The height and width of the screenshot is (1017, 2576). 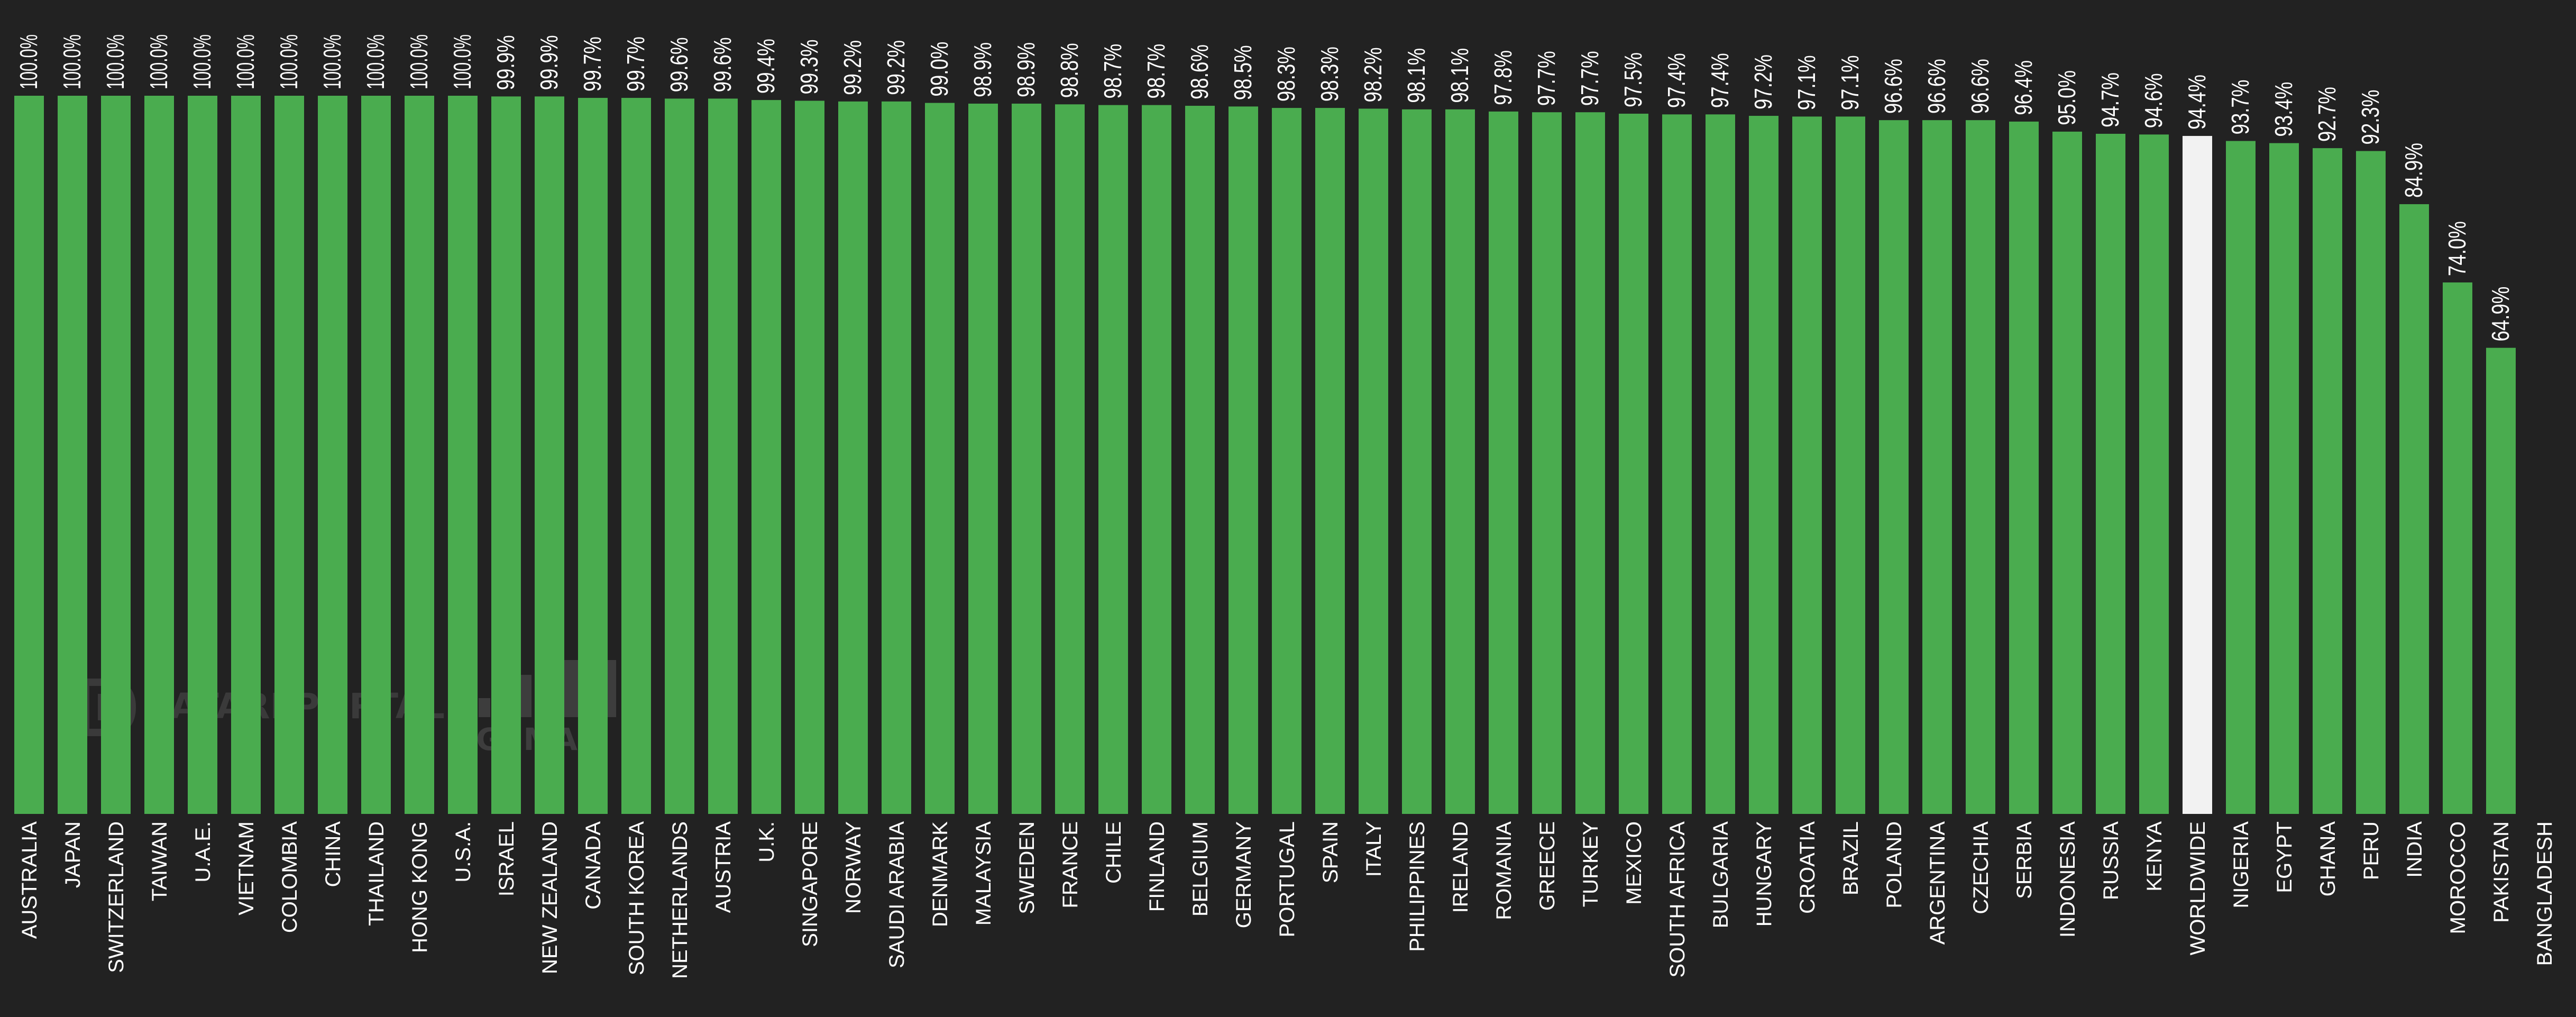 I want to click on category-label: COLOMBIA, so click(x=290, y=877).